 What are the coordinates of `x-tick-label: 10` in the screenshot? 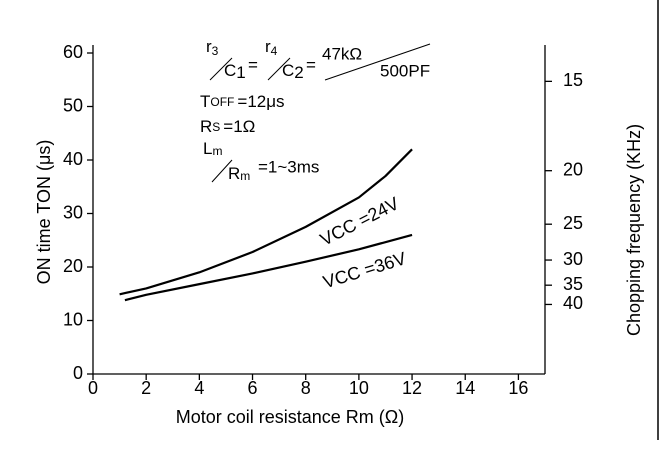 It's located at (359, 388).